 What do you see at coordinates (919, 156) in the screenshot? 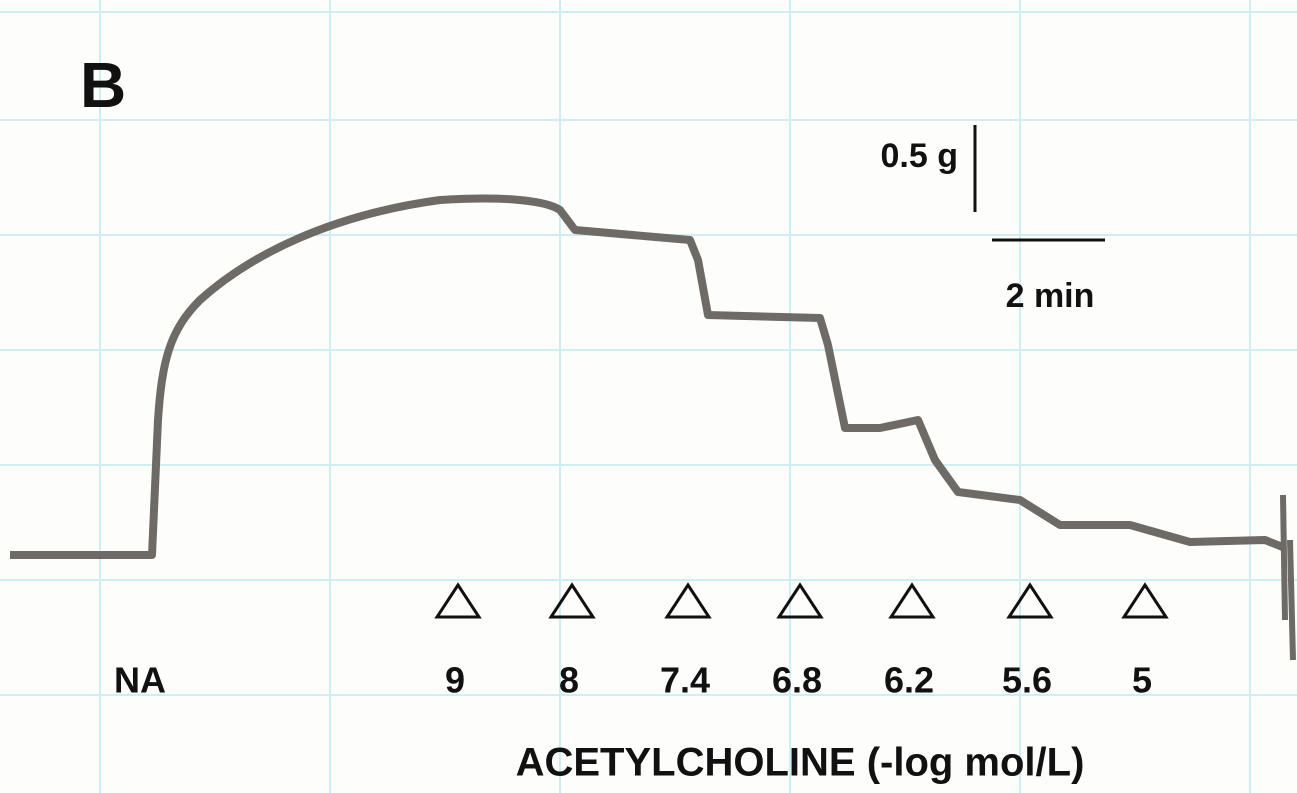
I see `force-scale-label: 0.5 g` at bounding box center [919, 156].